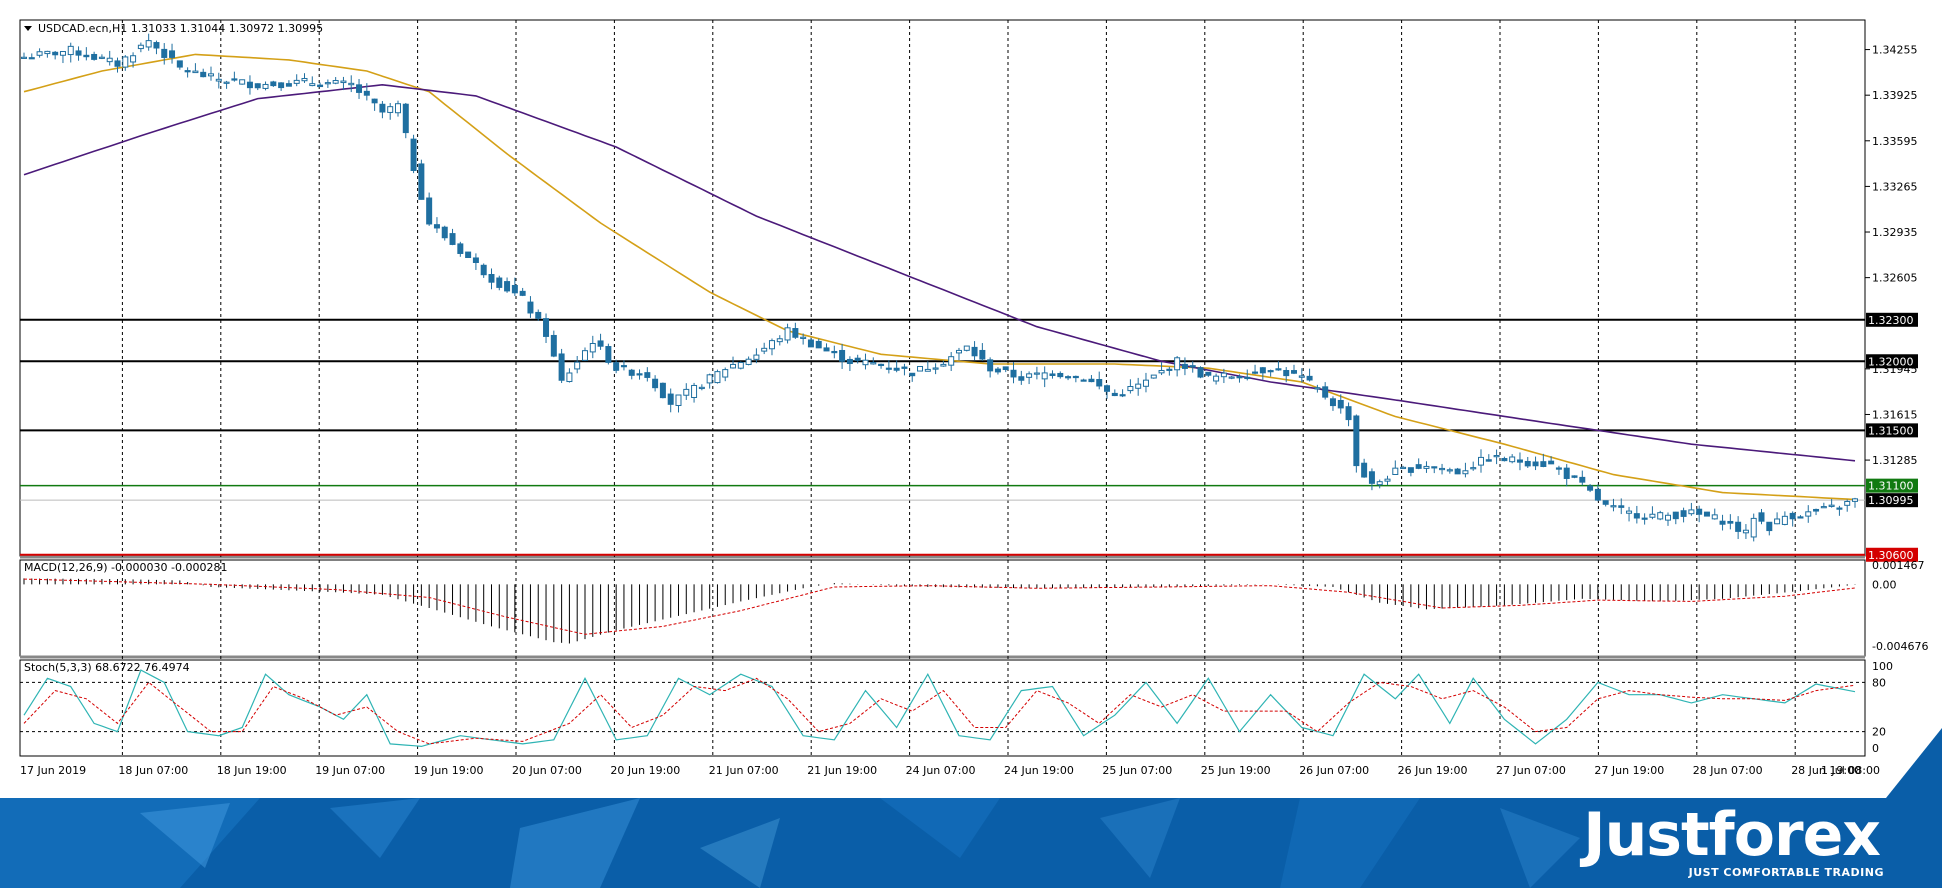 The width and height of the screenshot is (1942, 888). What do you see at coordinates (956, 707) in the screenshot?
I see `stochastic-indicator: 100 80 20 0` at bounding box center [956, 707].